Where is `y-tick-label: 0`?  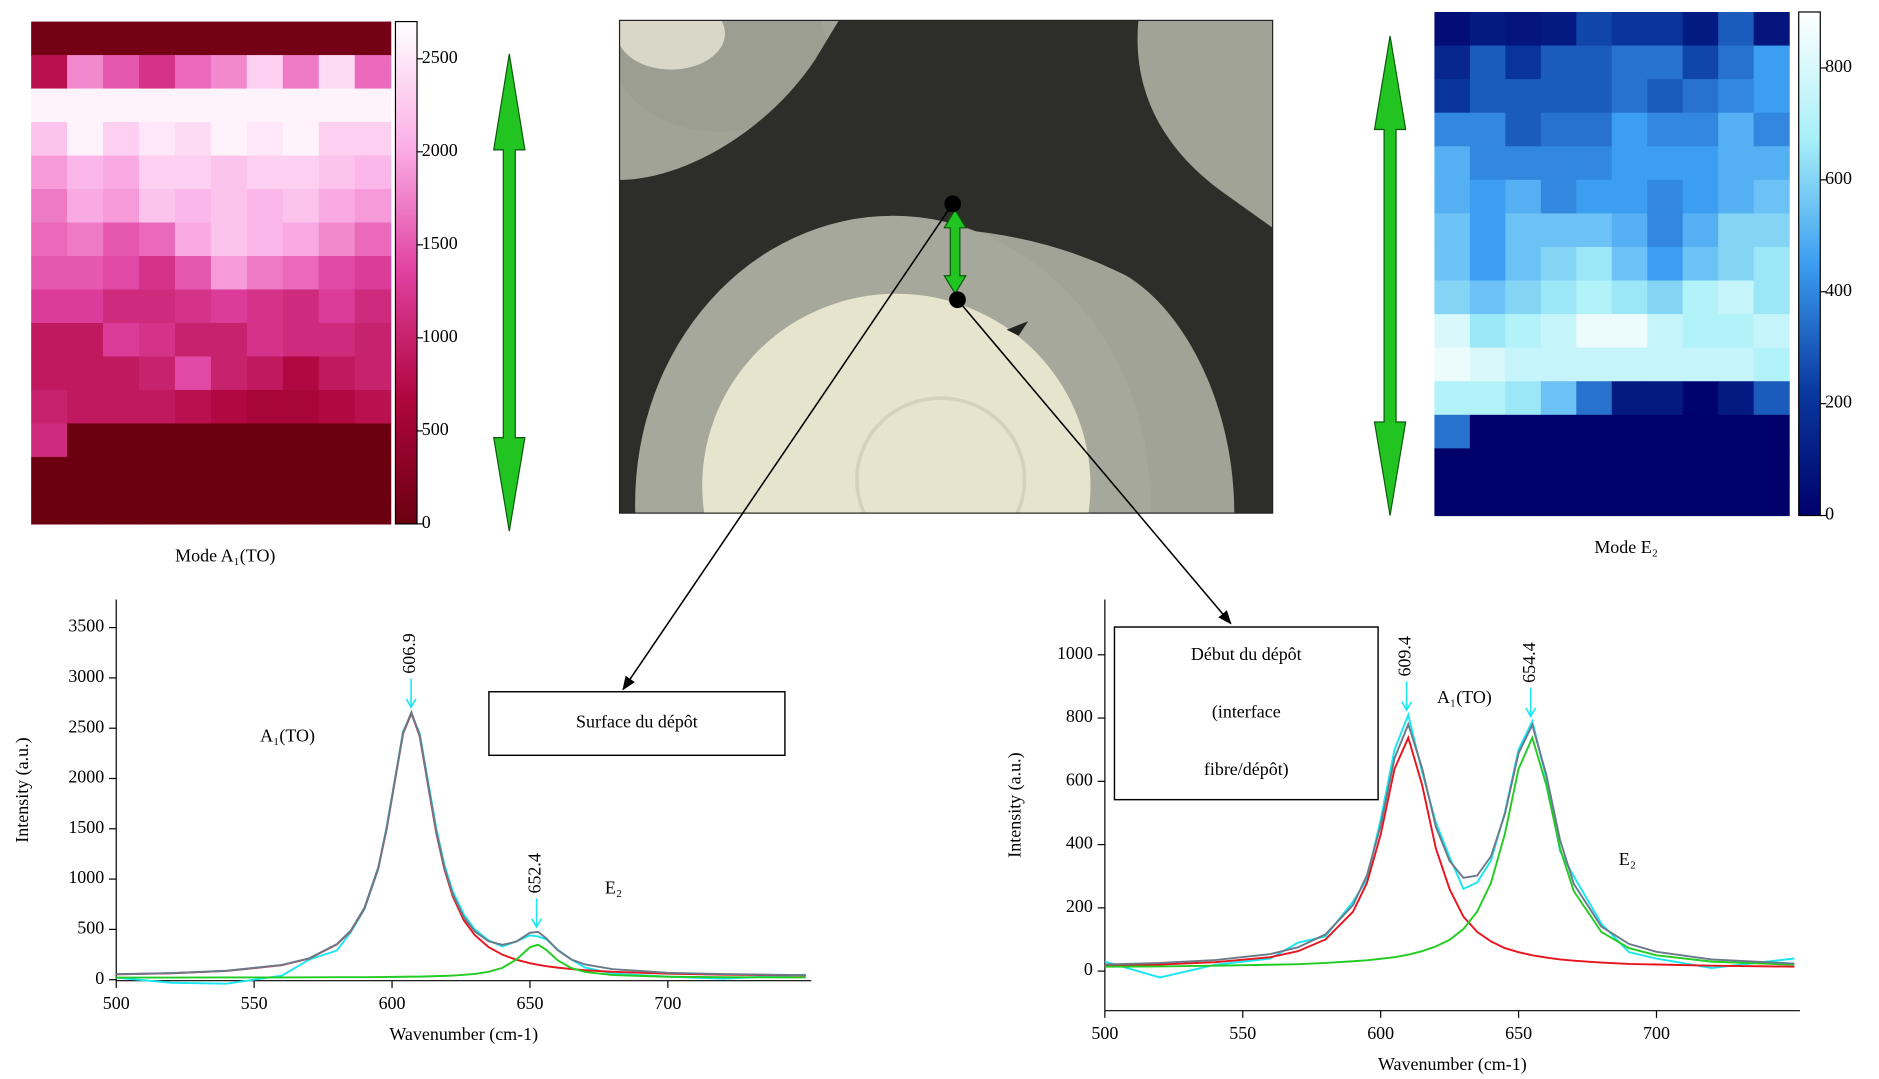 y-tick-label: 0 is located at coordinates (1088, 969).